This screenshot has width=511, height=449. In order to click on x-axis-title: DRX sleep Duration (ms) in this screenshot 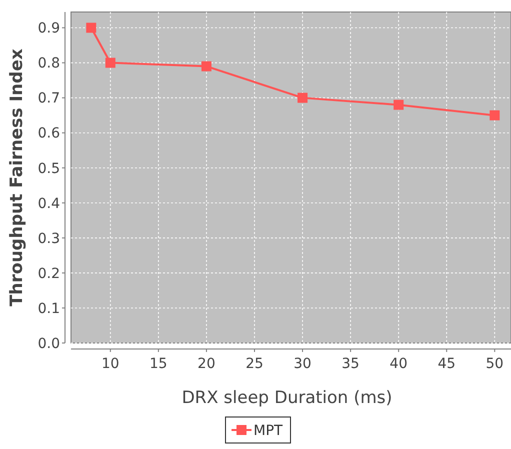, I will do `click(287, 398)`.